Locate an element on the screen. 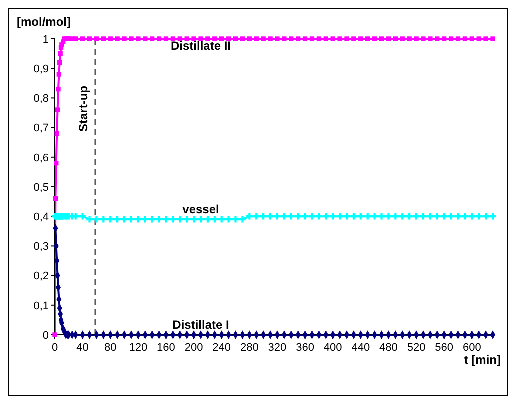 Image resolution: width=518 pixels, height=406 pixels. x-tick-label: 200 is located at coordinates (194, 348).